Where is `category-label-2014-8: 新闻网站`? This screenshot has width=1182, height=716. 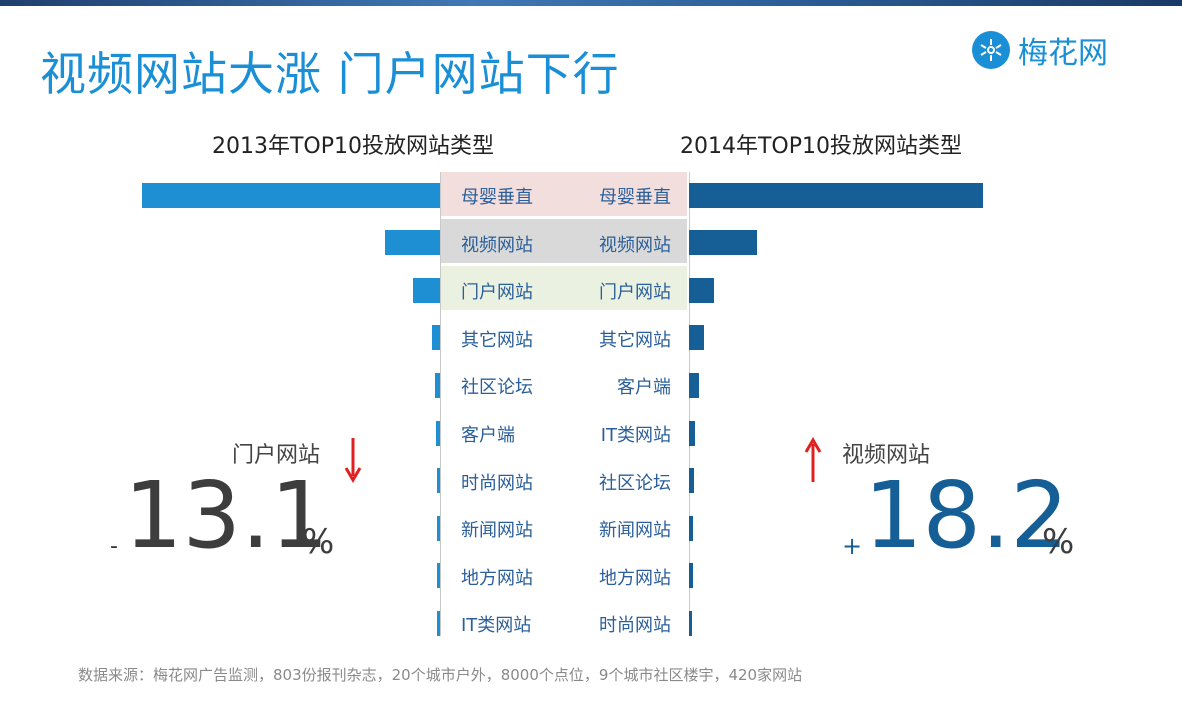 category-label-2014-8: 新闻网站 is located at coordinates (635, 531).